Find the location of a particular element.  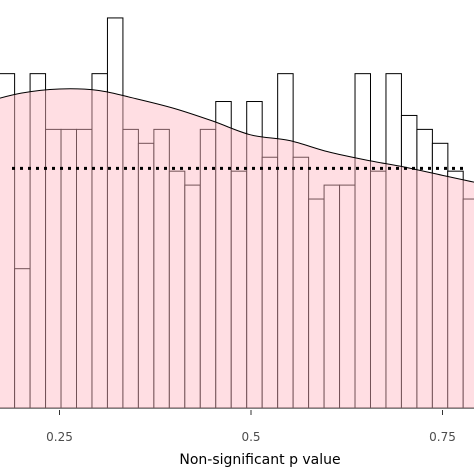

x-tick-label: 0.25 is located at coordinates (59, 437).